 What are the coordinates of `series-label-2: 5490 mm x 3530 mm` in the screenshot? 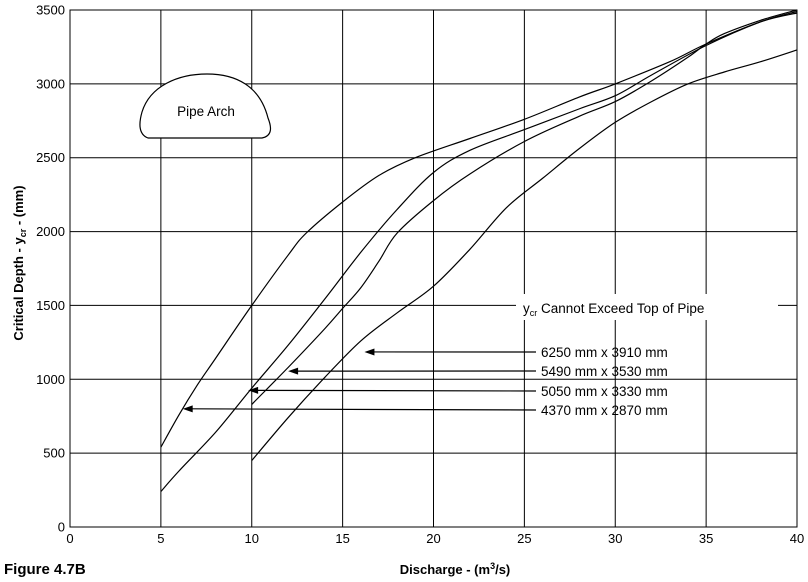 It's located at (604, 371).